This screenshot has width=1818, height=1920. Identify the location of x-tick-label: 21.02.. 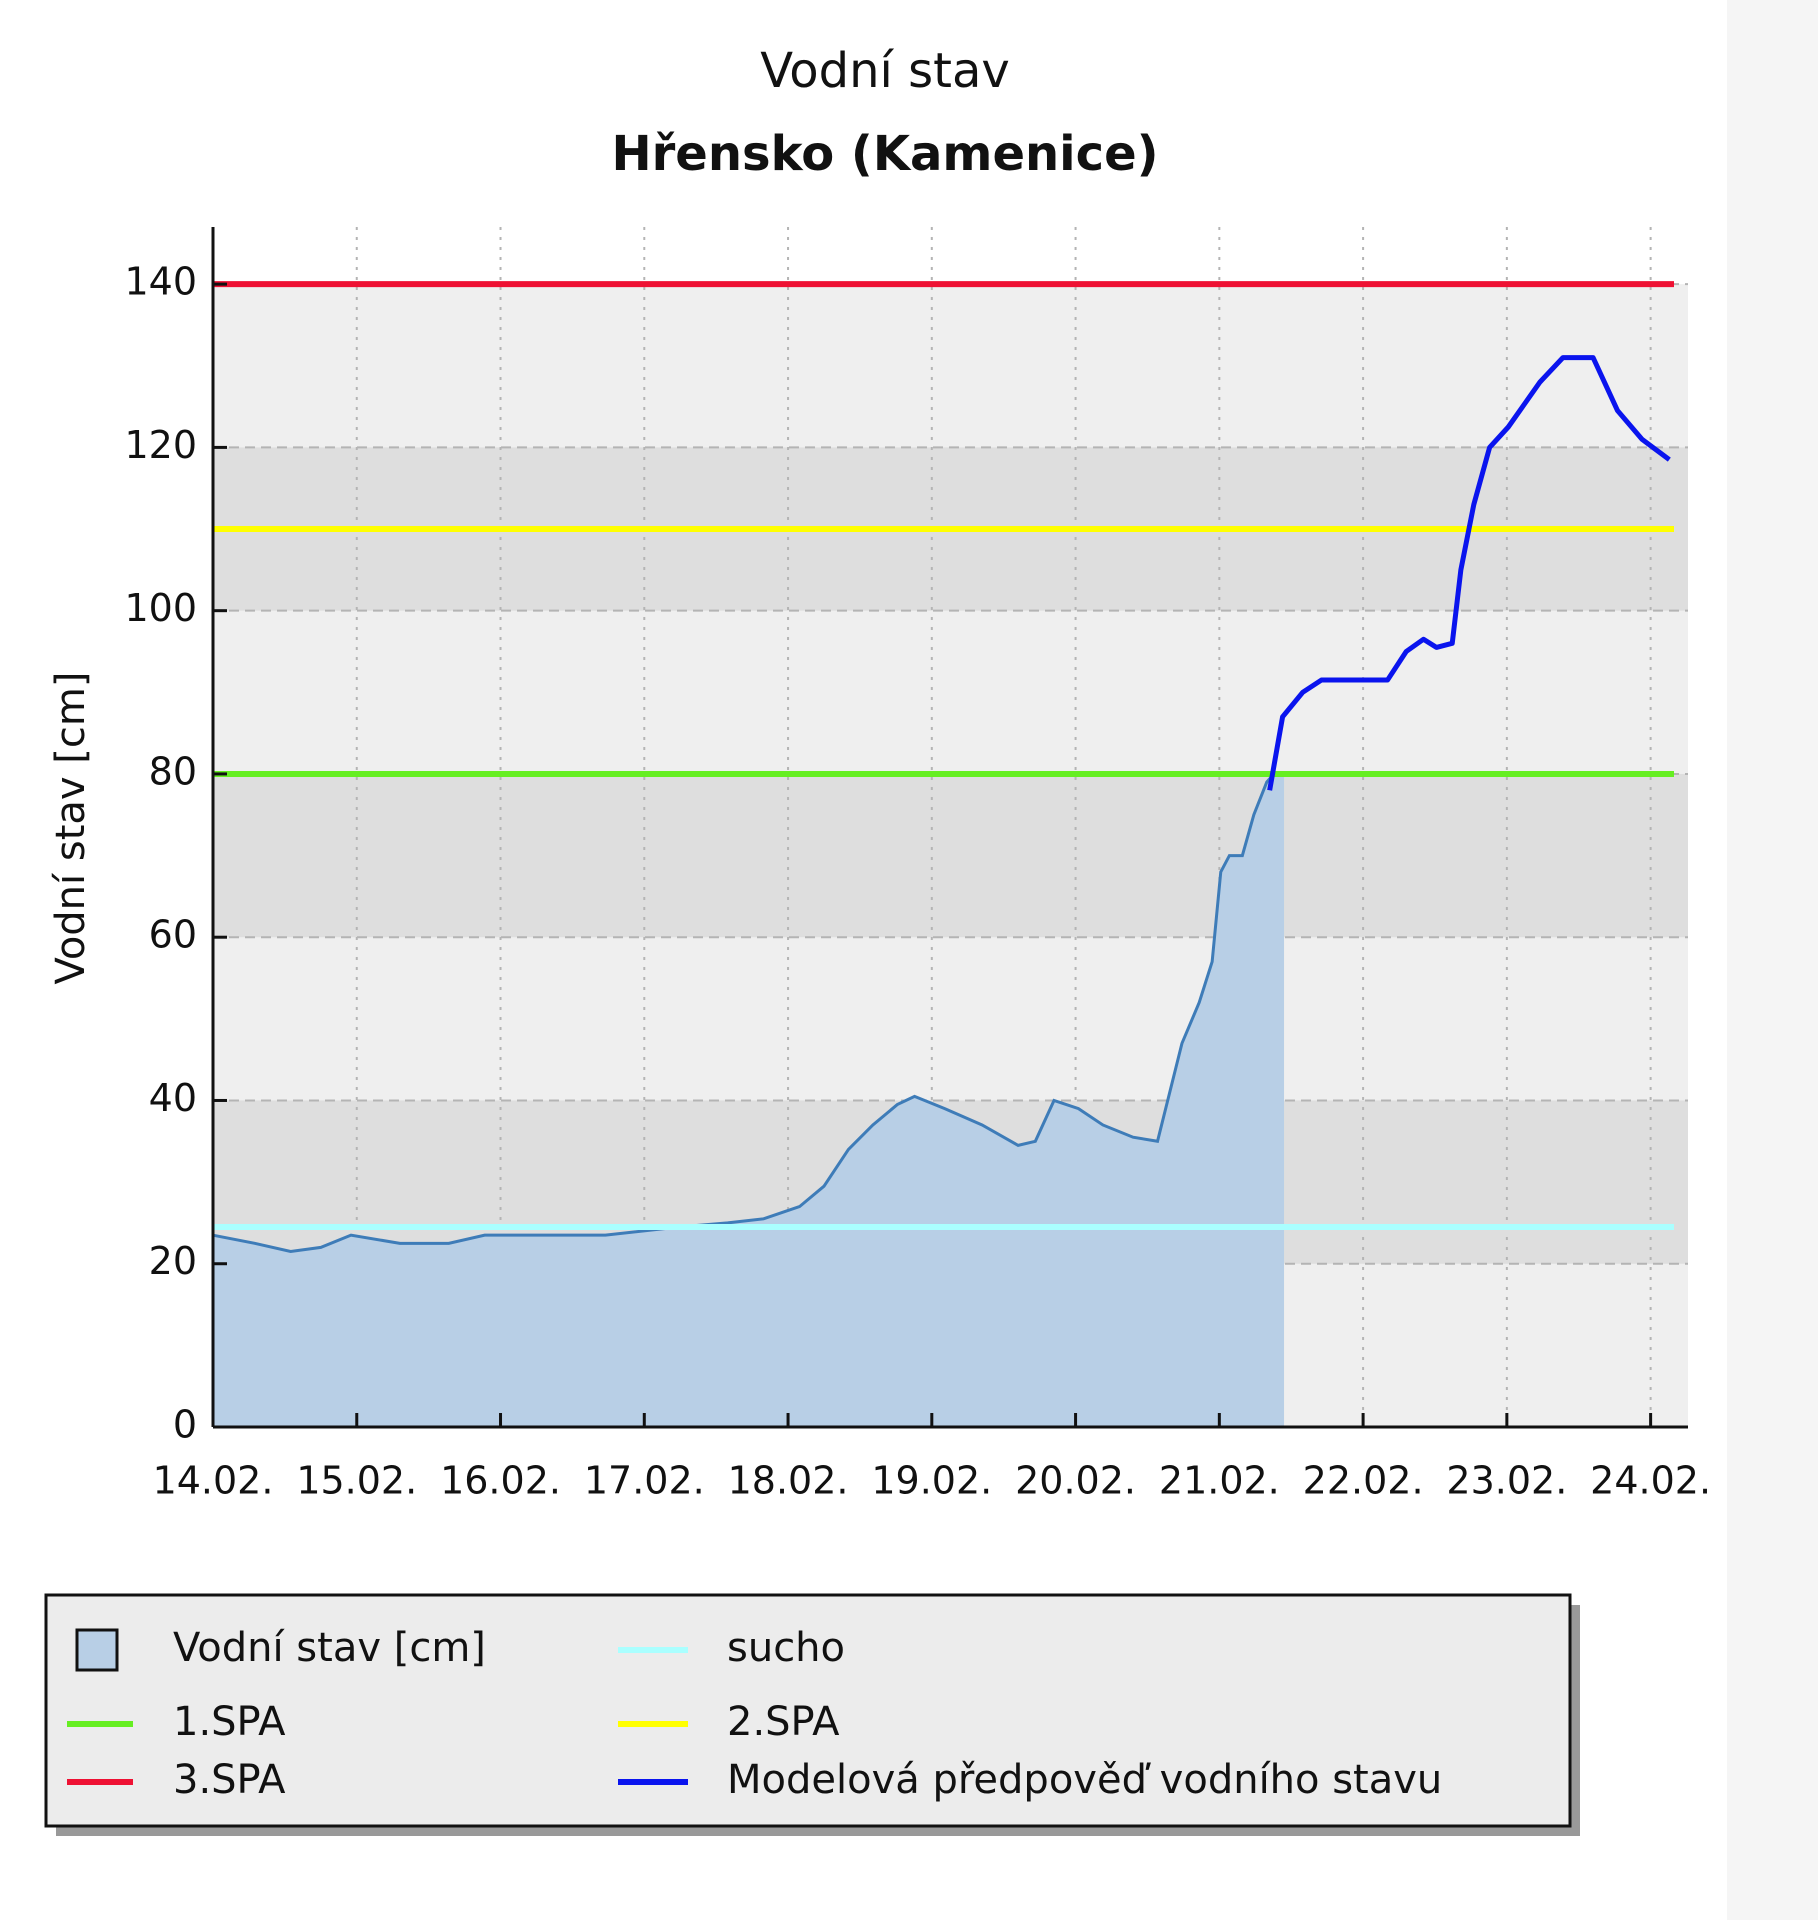
(1219, 1481).